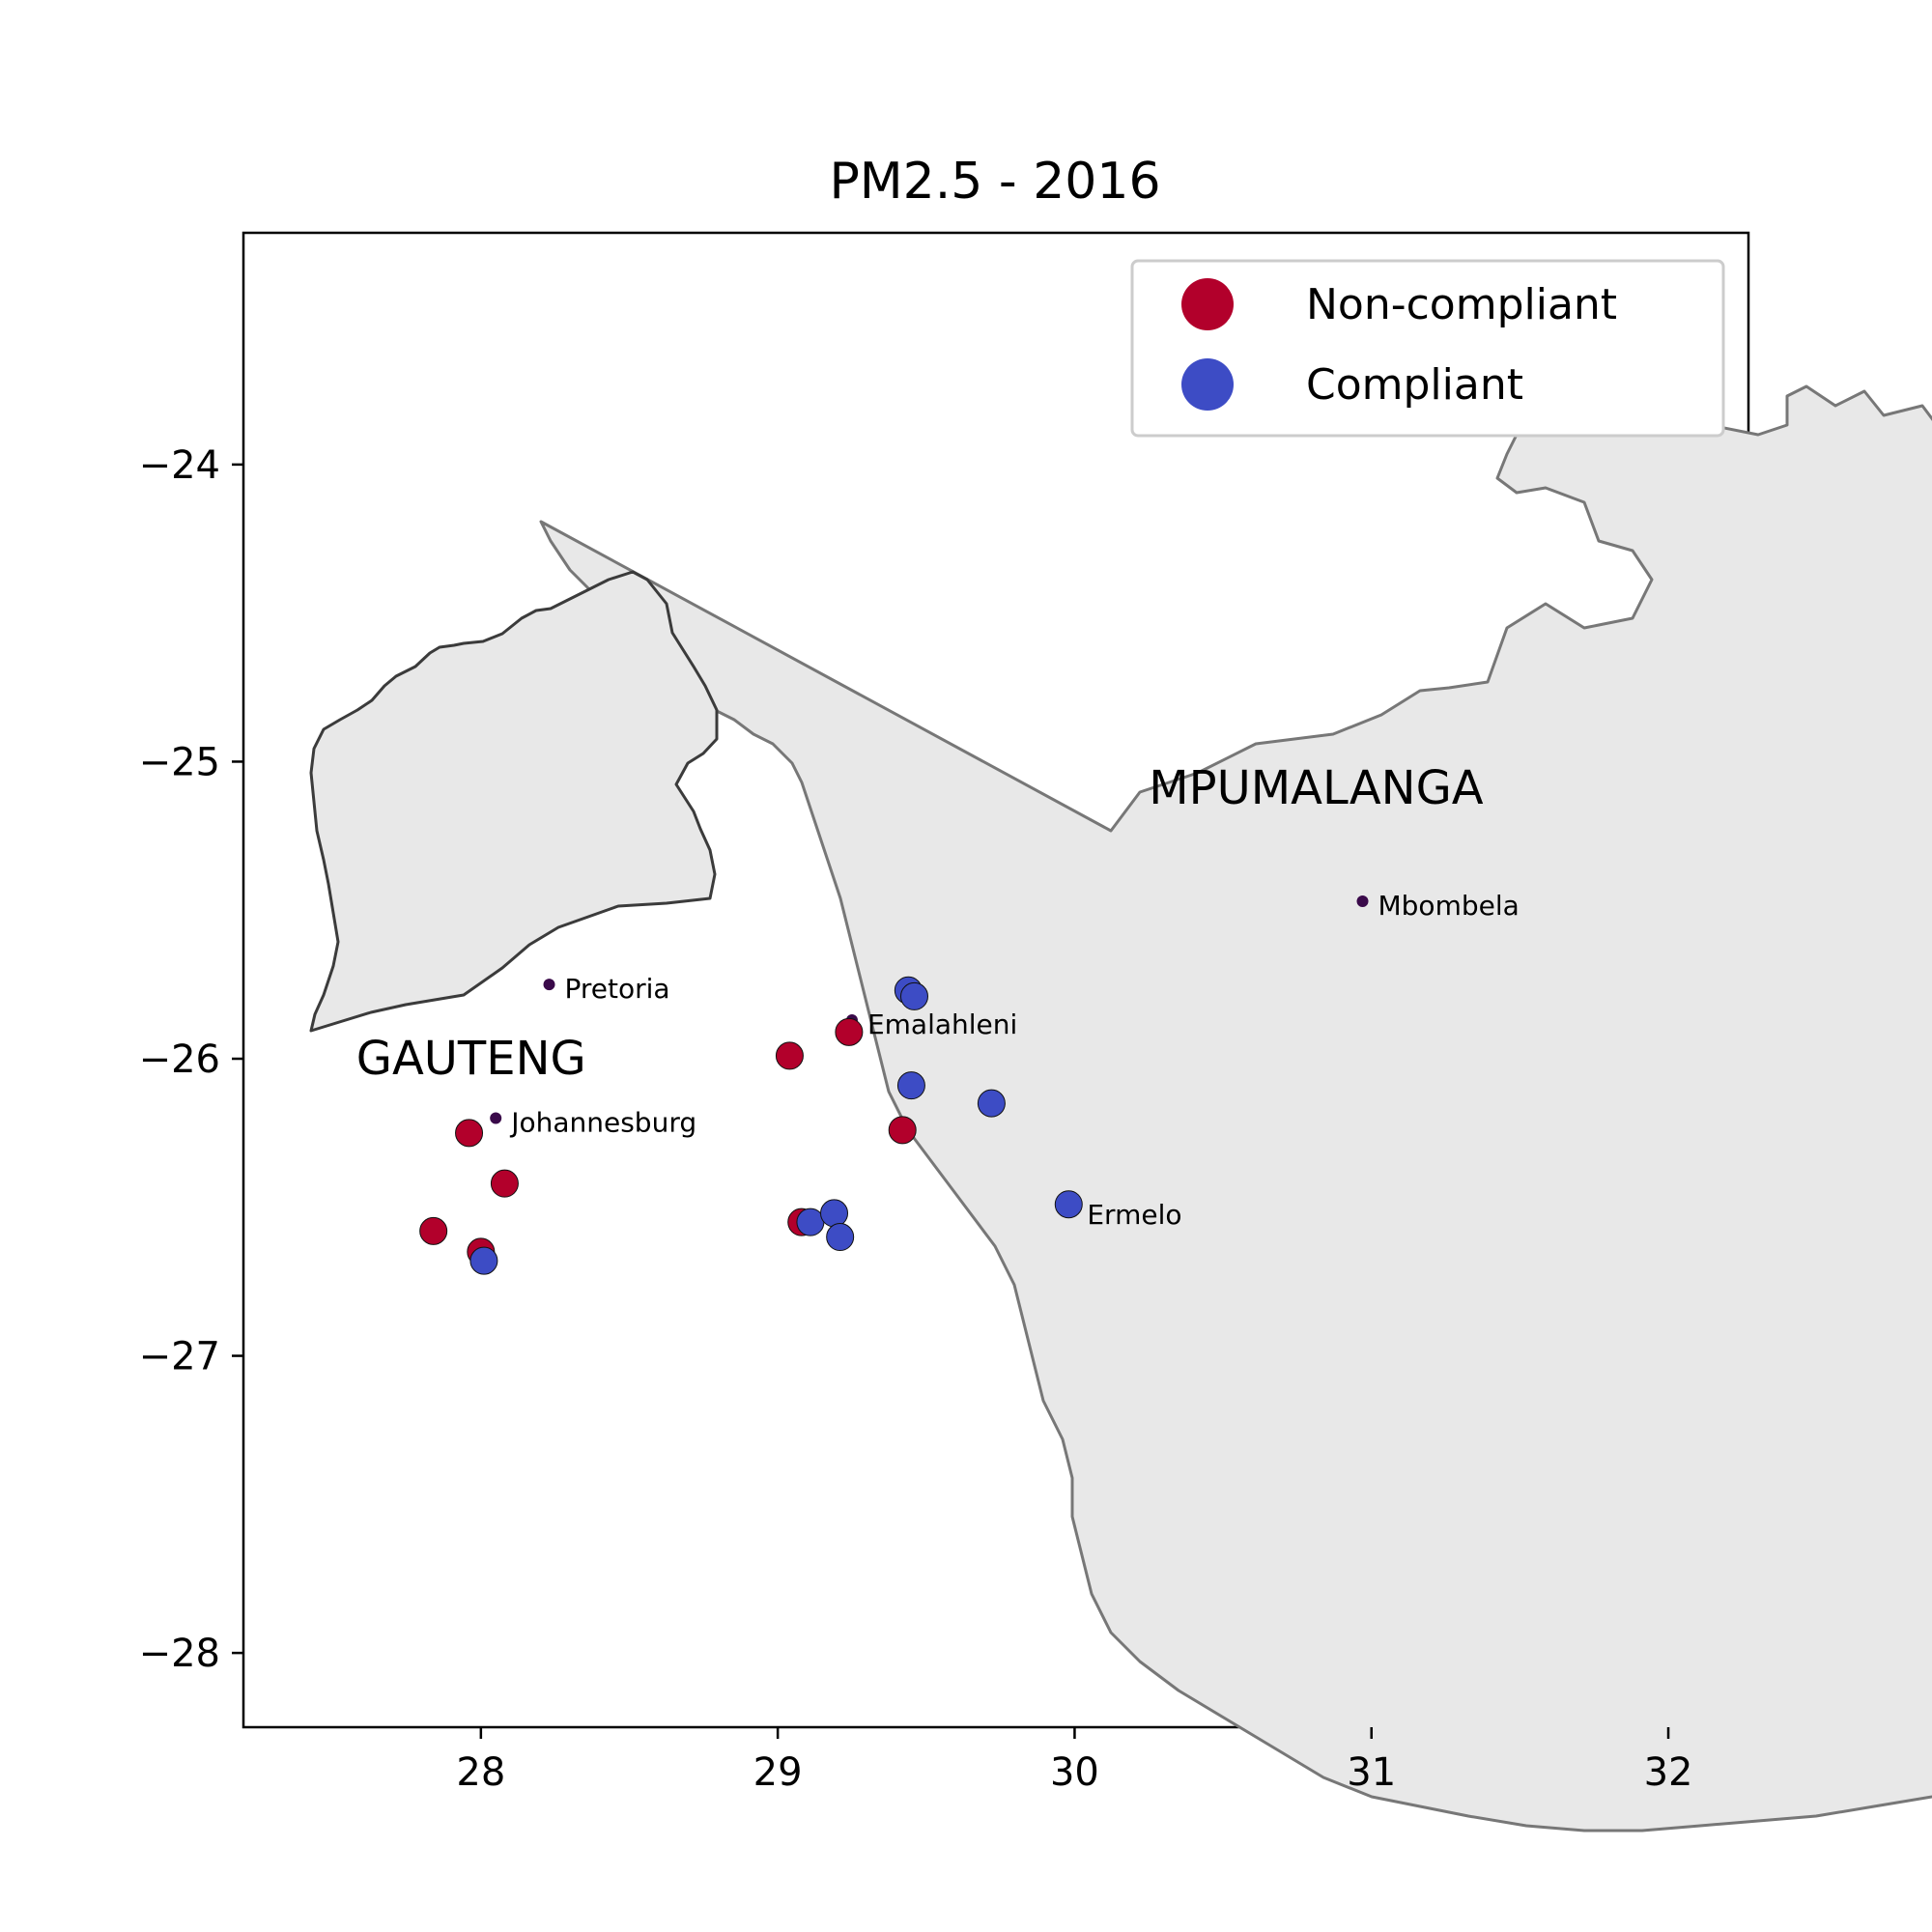 The width and height of the screenshot is (1932, 1932). What do you see at coordinates (179, 1357) in the screenshot?
I see `y-tick-label: −27` at bounding box center [179, 1357].